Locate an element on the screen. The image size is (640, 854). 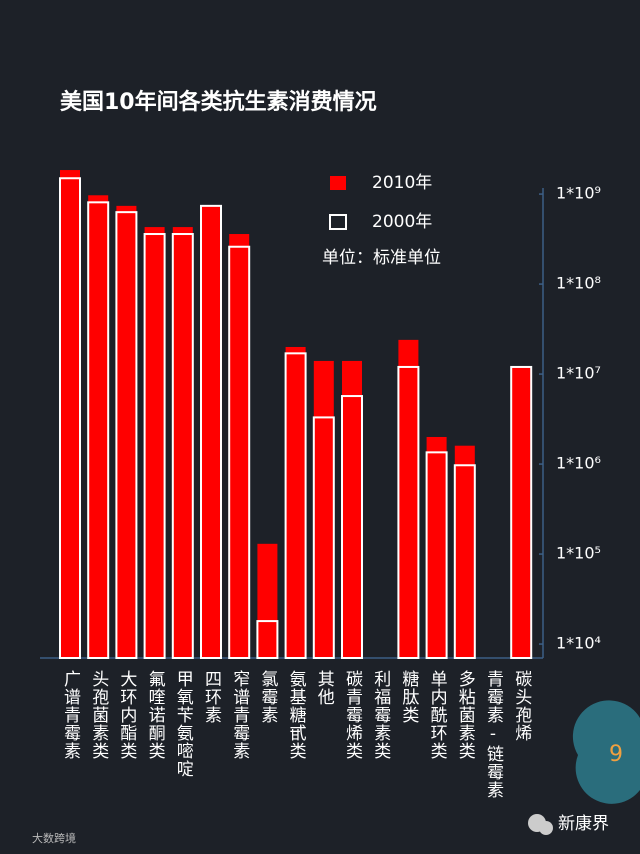
x-tick-label: 氯霉素 is located at coordinates (267, 697).